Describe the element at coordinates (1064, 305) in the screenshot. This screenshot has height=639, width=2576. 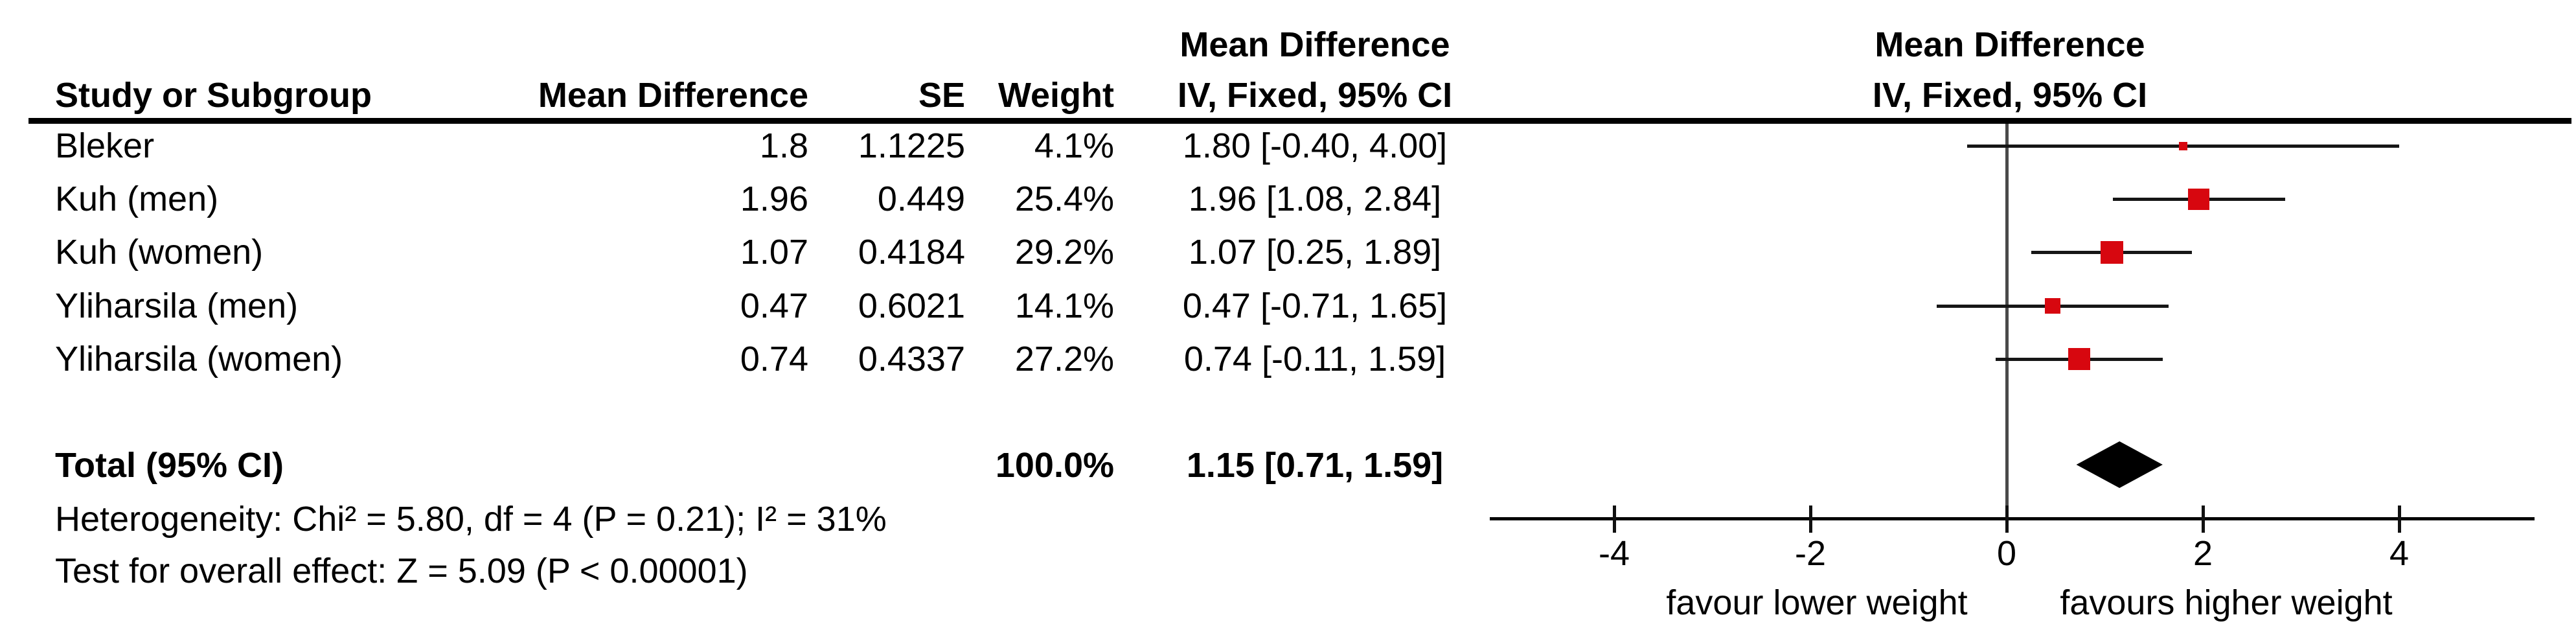
I see `weight-value: 14.1%` at that location.